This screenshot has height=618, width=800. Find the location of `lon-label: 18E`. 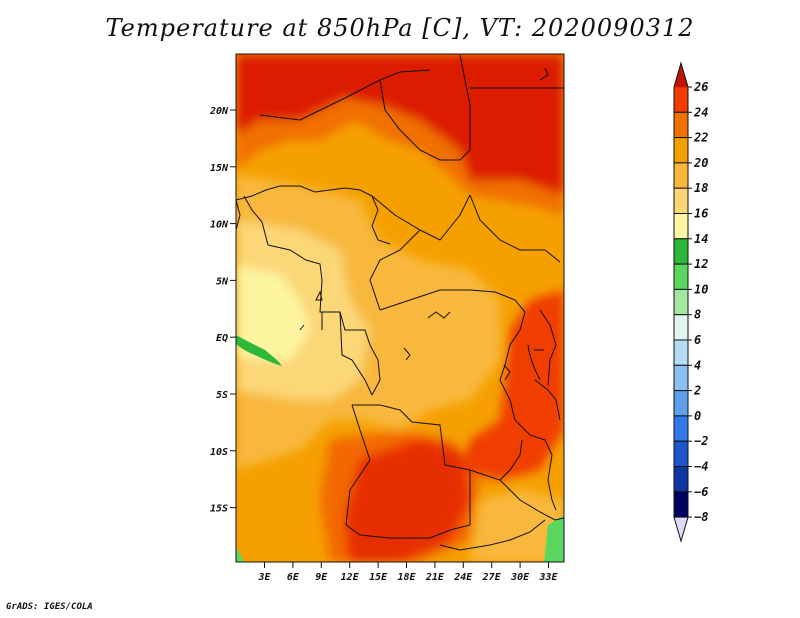

lon-label: 18E is located at coordinates (406, 577).